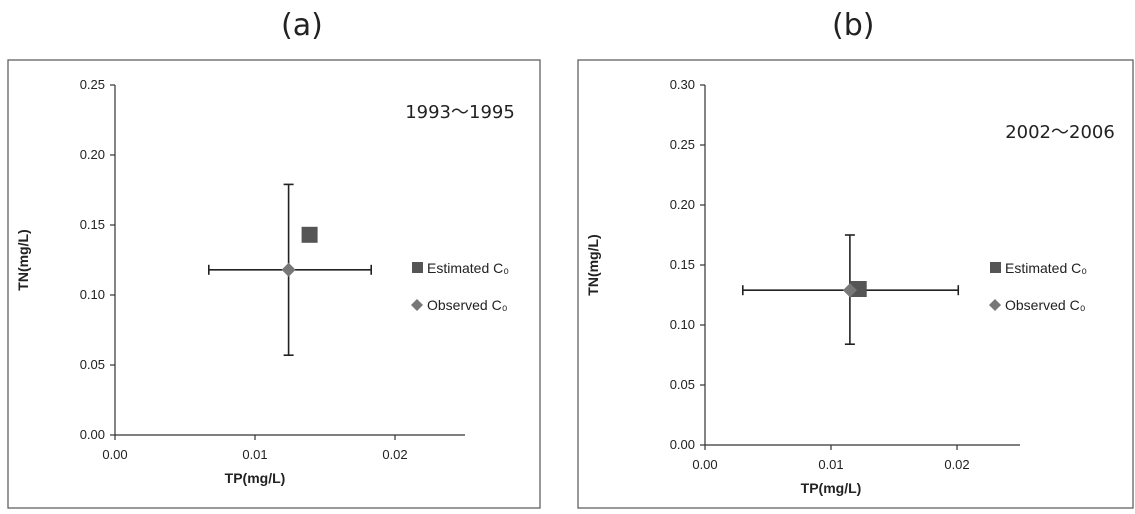 The height and width of the screenshot is (514, 1135). What do you see at coordinates (682, 84) in the screenshot?
I see `y-tick-label: 0.30` at bounding box center [682, 84].